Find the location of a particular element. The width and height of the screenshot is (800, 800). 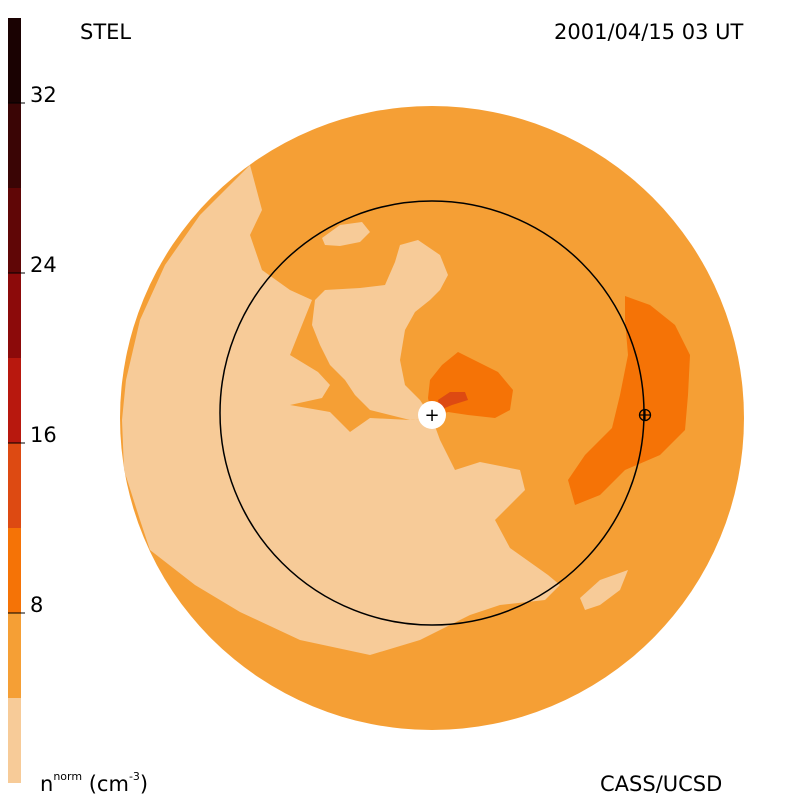

enhanced-density-region-east is located at coordinates (629, 400).